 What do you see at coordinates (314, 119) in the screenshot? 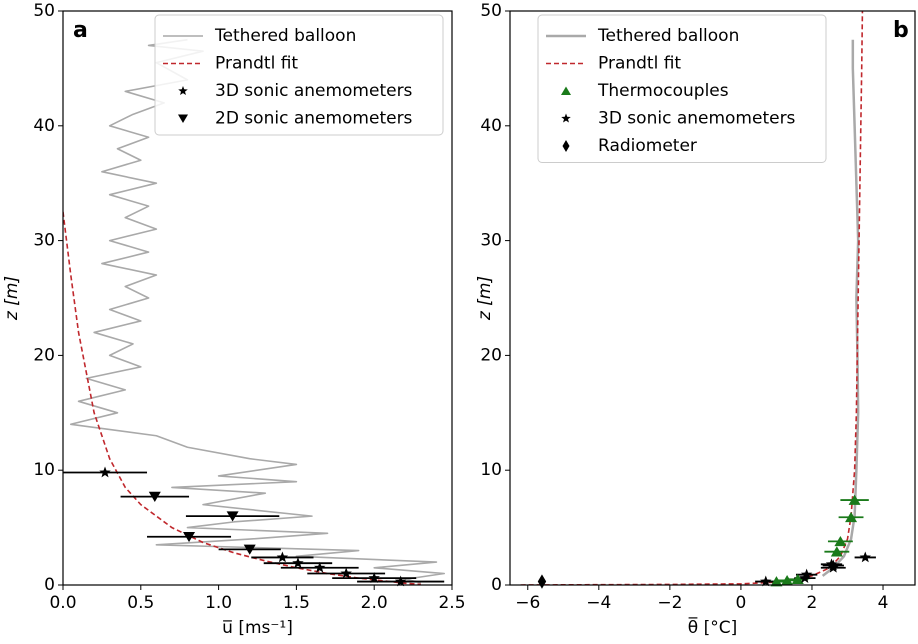
I see `legend-label: 2D sonic anemometers` at bounding box center [314, 119].